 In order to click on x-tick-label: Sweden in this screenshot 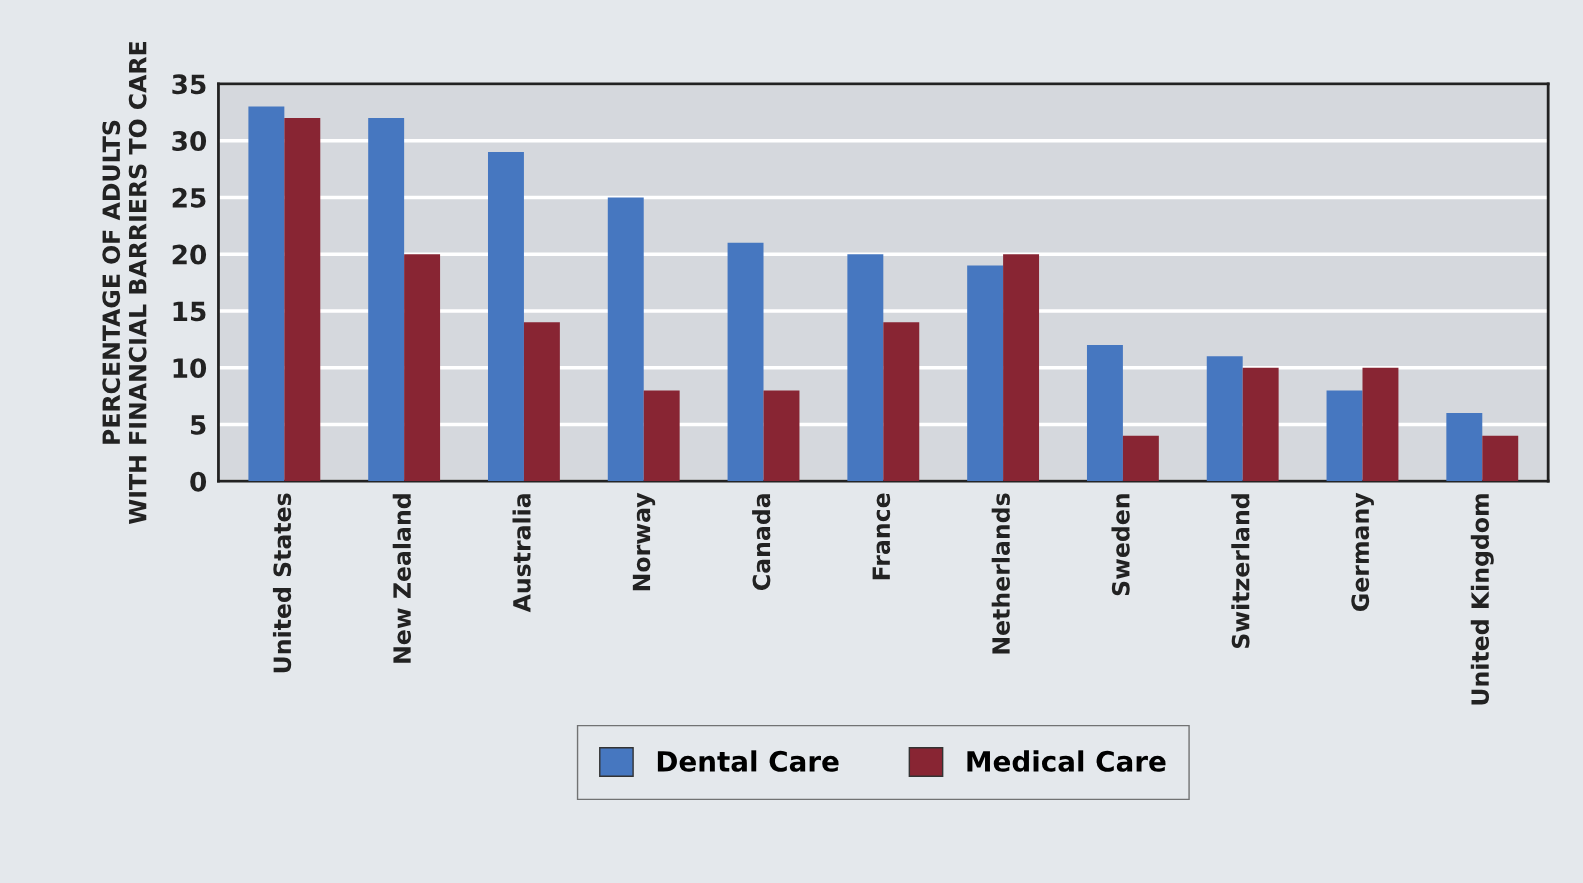, I will do `click(1120, 545)`.